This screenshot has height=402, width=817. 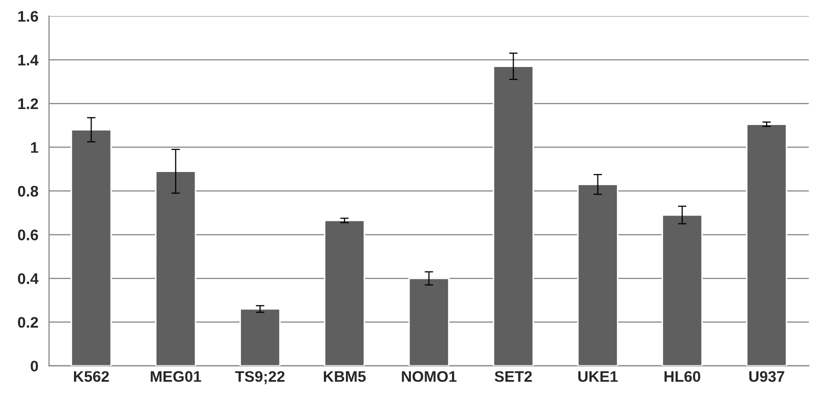 What do you see at coordinates (28, 235) in the screenshot?
I see `y-tick-label: 0.6` at bounding box center [28, 235].